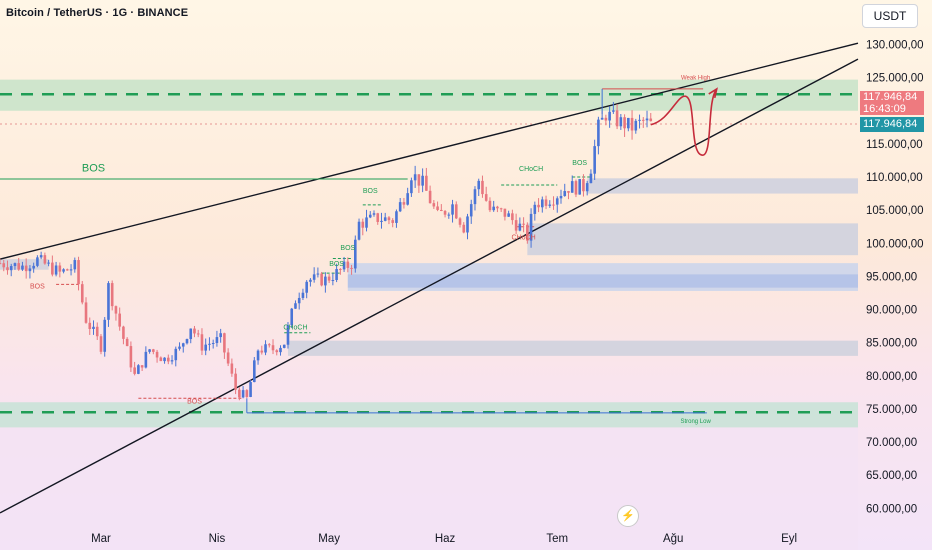 The image size is (932, 550). I want to click on y-tick-label: 115.000,00, so click(894, 145).